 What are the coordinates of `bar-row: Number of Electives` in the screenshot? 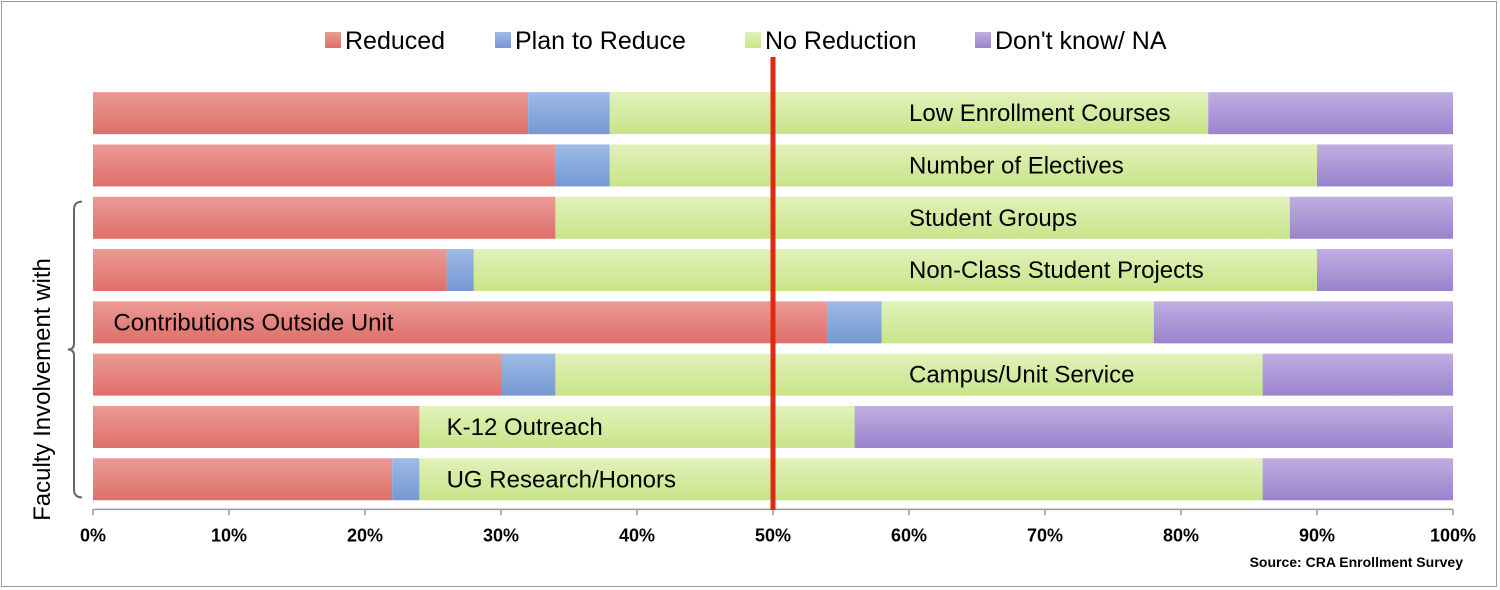 It's located at (773, 165).